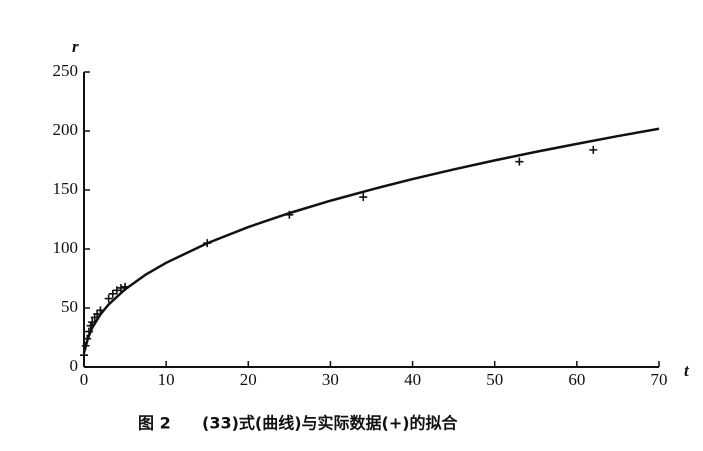 The width and height of the screenshot is (703, 451). I want to click on y-tick-label: 250, so click(66, 70).